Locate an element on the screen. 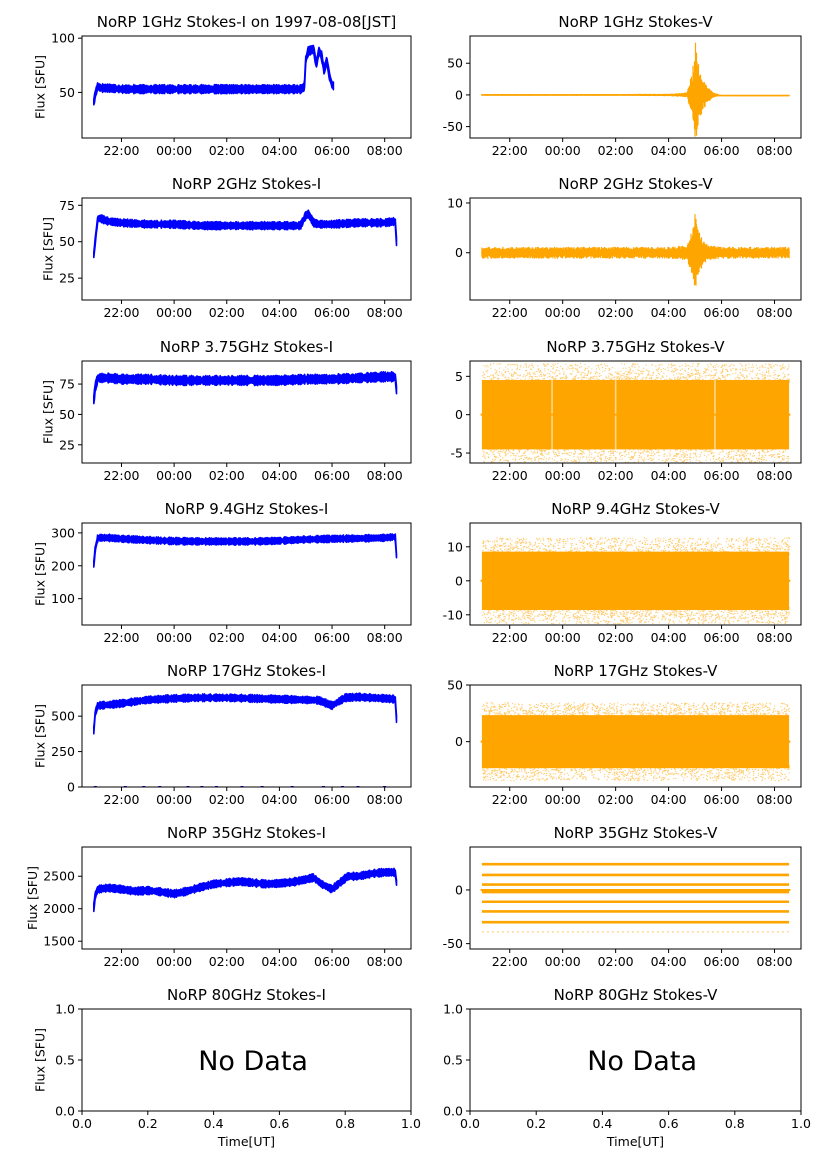 This screenshot has width=827, height=1169. plot-area-v1 is located at coordinates (635, 89).